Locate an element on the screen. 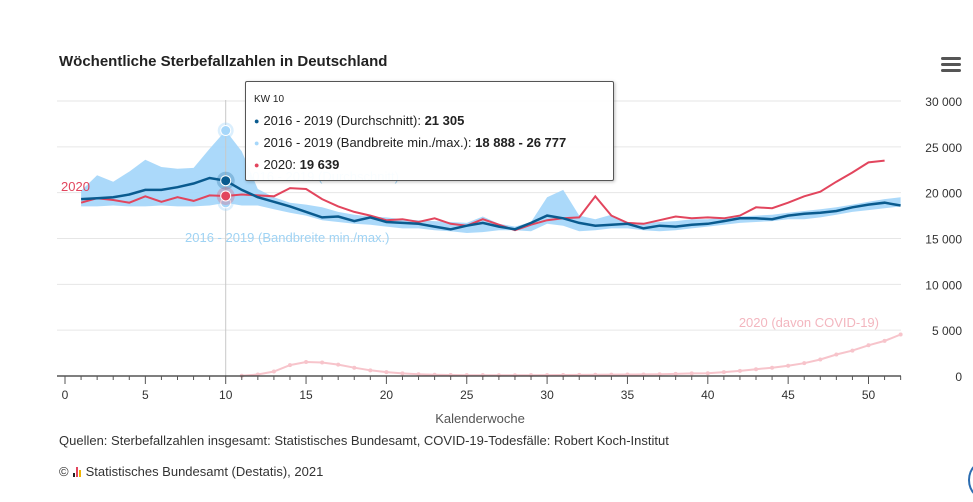  y-tick-label: 30 000 is located at coordinates (943, 102).